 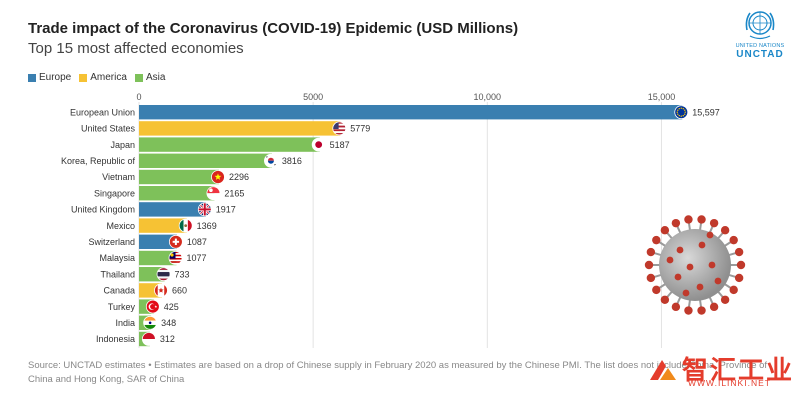 What do you see at coordinates (271, 161) in the screenshot?
I see `korea-flag-icon` at bounding box center [271, 161].